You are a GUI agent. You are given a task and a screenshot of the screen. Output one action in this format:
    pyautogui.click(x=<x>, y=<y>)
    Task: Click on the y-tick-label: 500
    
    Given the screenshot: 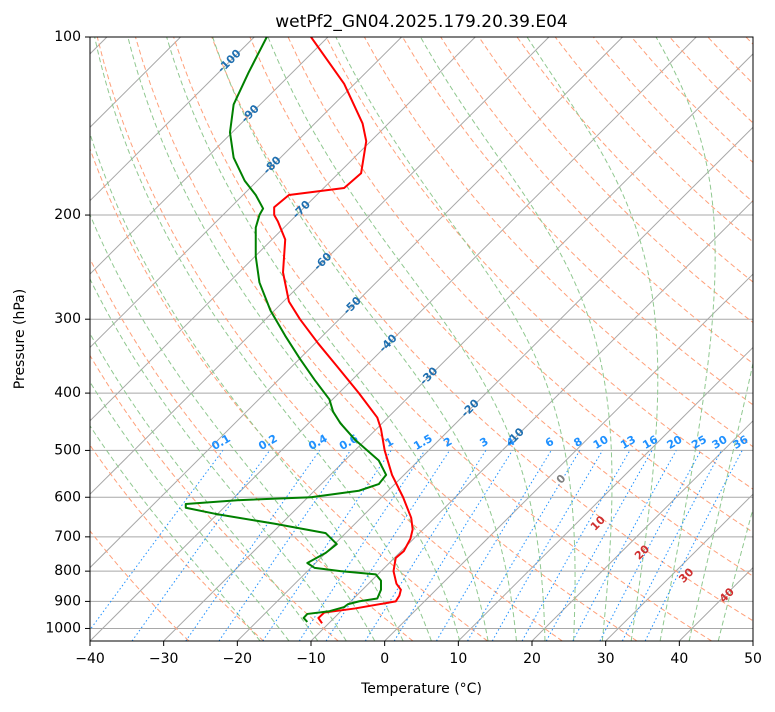 What is the action you would take?
    pyautogui.click(x=67, y=450)
    